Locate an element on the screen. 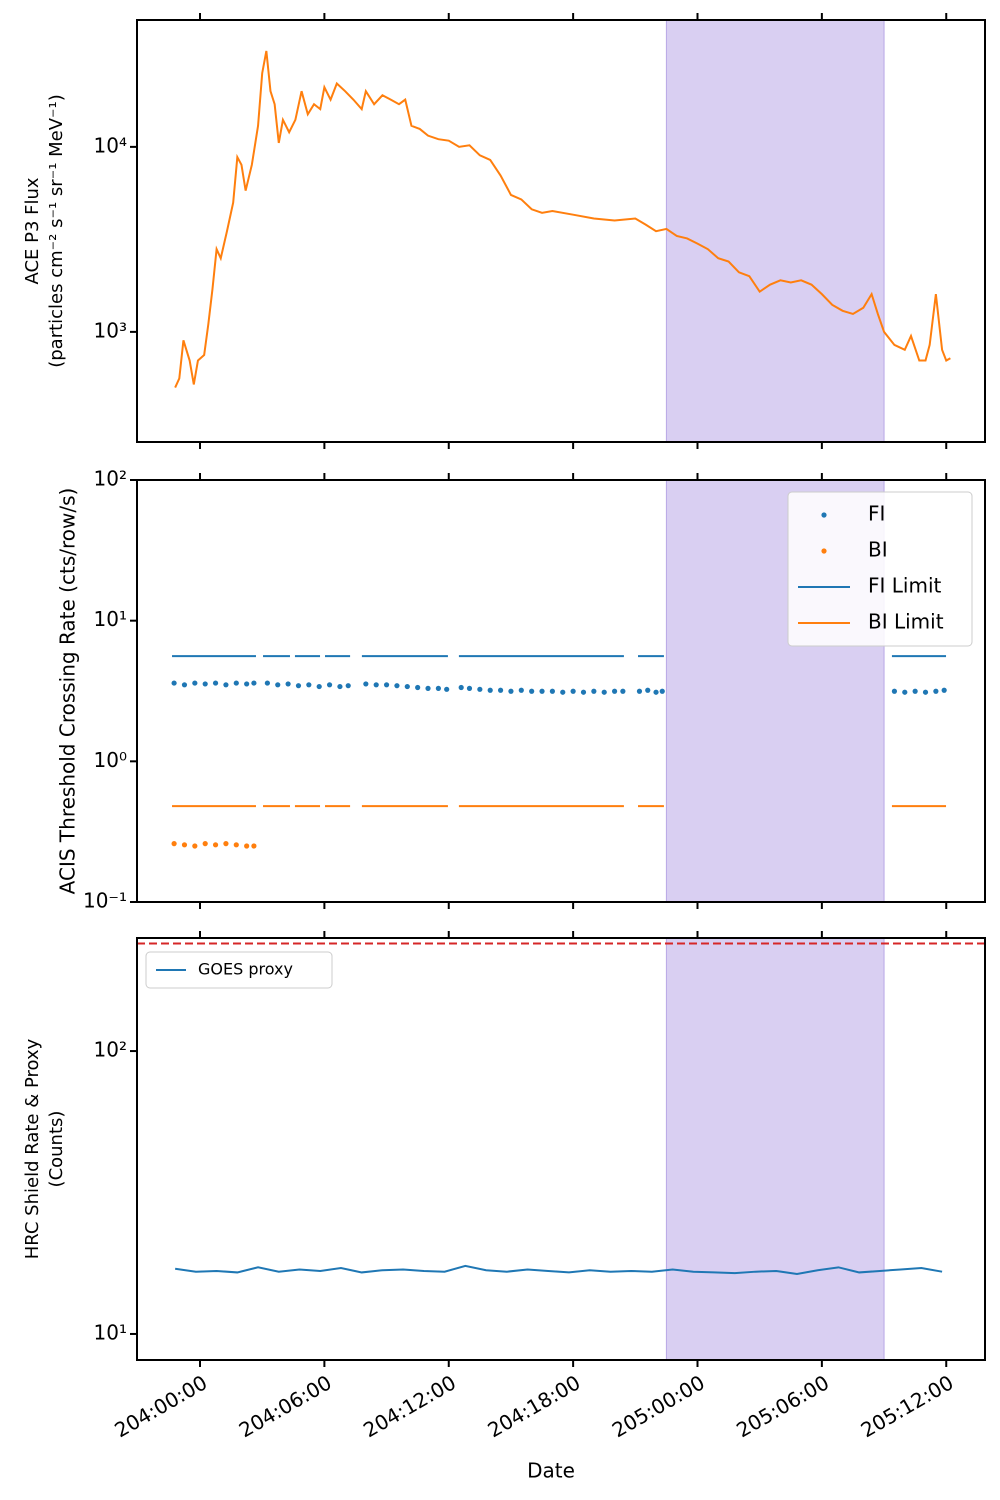 This screenshot has height=1500, width=1000. y-tick-label: 10⁰ is located at coordinates (110, 760).